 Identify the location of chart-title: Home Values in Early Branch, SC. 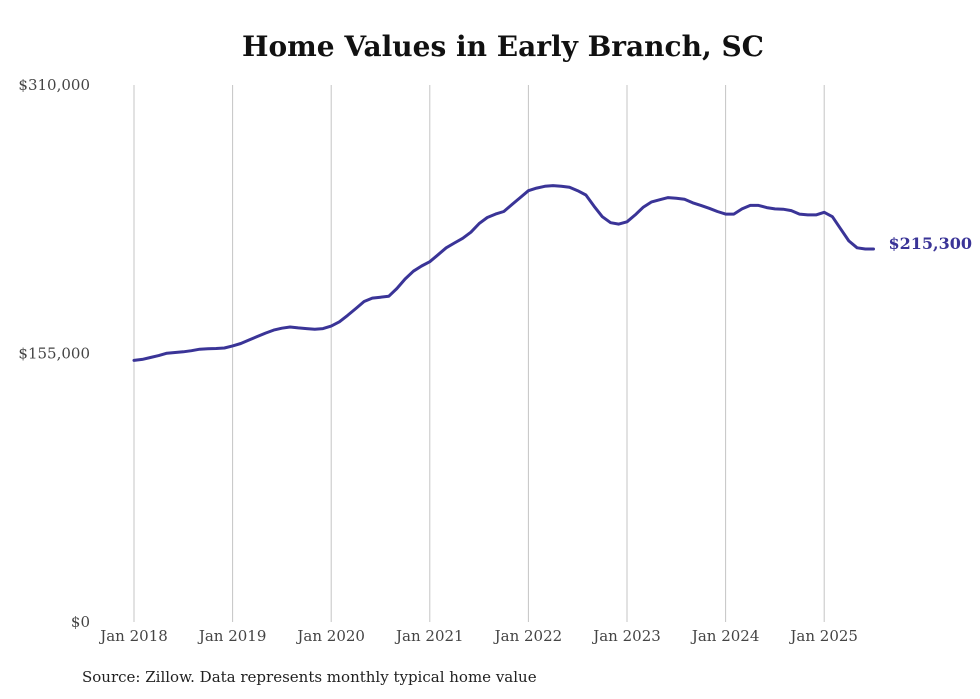
(503, 46).